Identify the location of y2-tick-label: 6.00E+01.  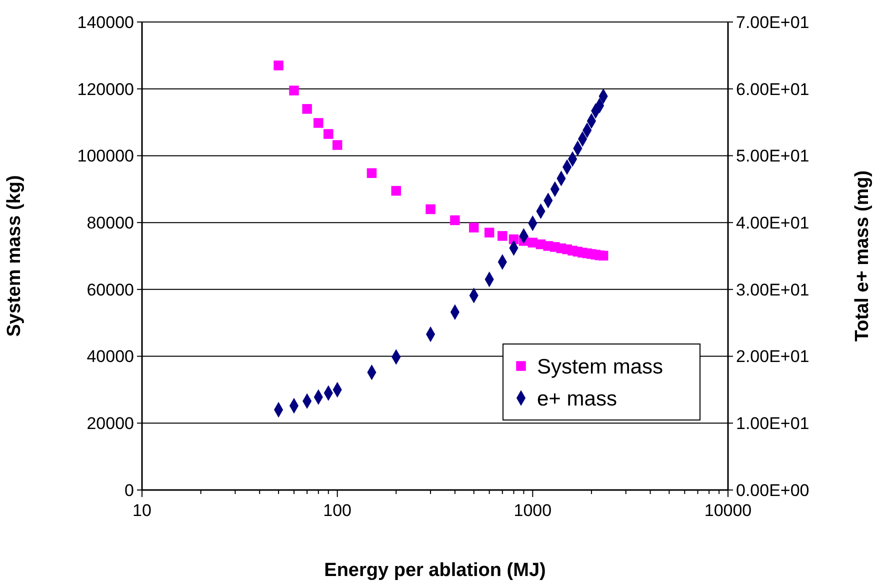
(773, 89).